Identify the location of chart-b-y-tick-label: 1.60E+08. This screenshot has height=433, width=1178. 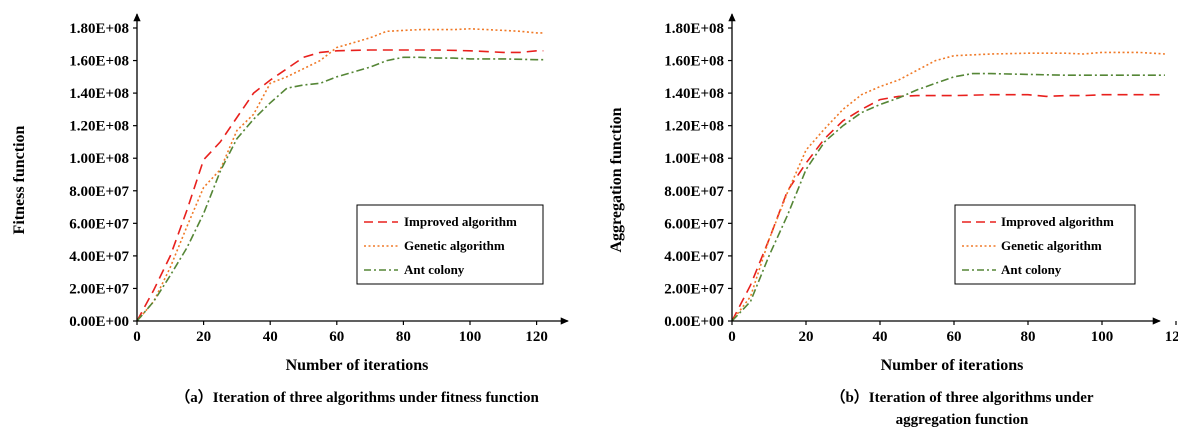
(694, 62).